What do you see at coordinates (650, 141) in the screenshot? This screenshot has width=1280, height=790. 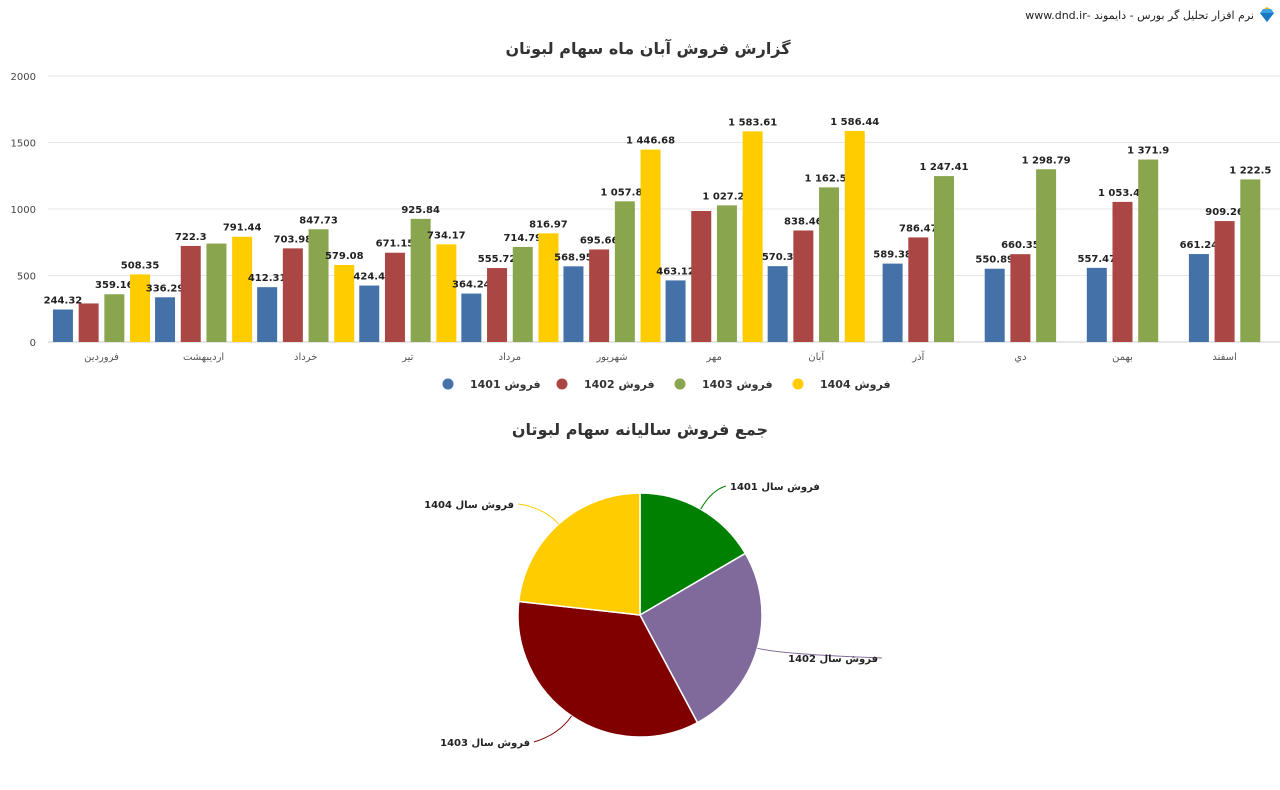 I see `data-label: 1 446.68` at bounding box center [650, 141].